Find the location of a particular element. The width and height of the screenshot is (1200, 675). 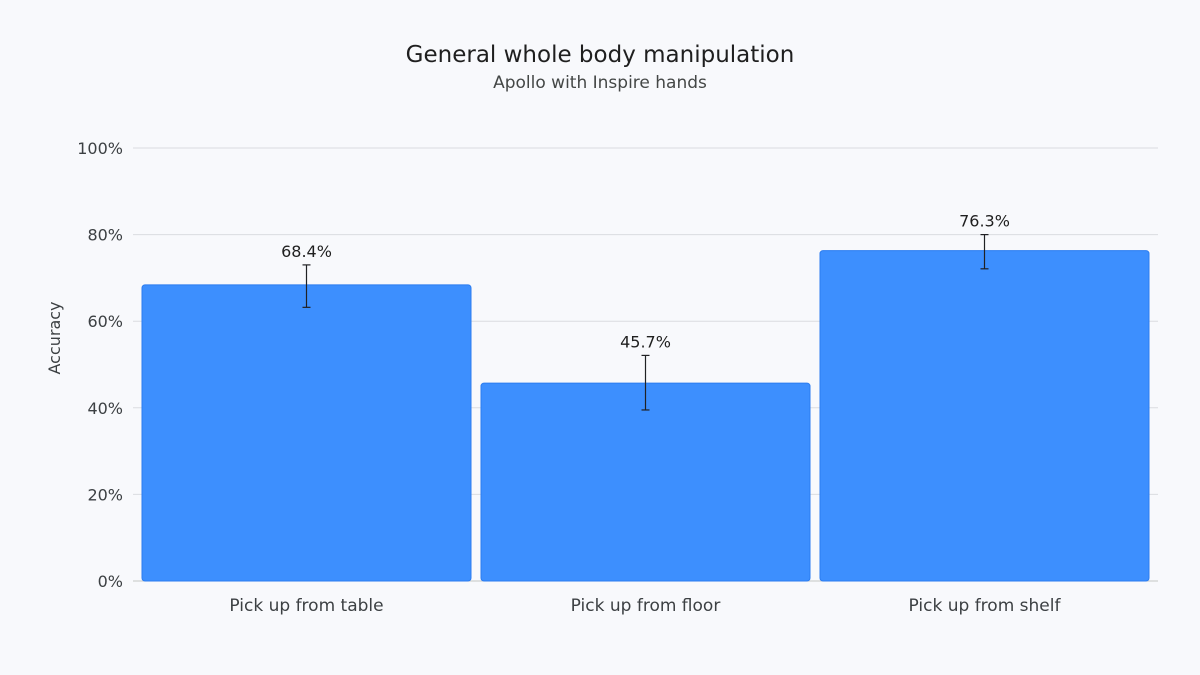

y-tick-label: 80% is located at coordinates (105, 235).